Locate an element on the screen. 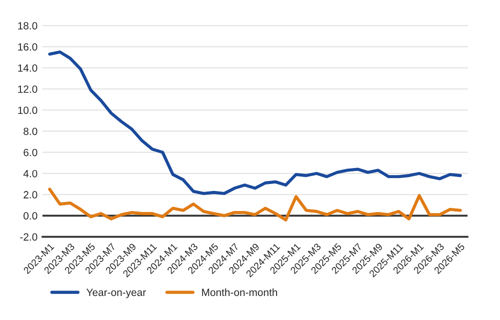 This screenshot has width=500, height=320. y-tick-label: 16.0 is located at coordinates (28, 47).